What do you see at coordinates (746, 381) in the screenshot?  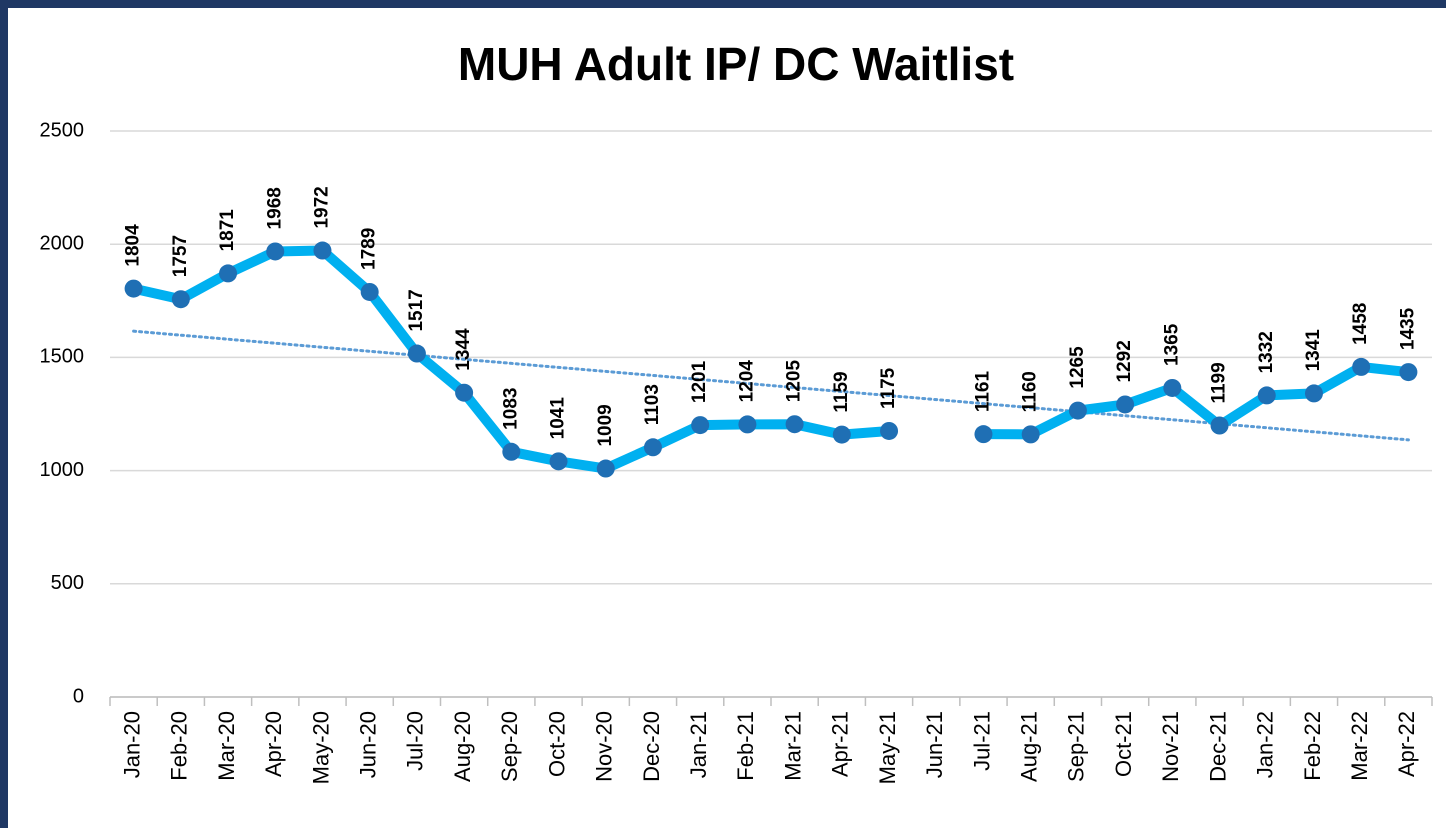 I see `data-label: 1204` at bounding box center [746, 381].